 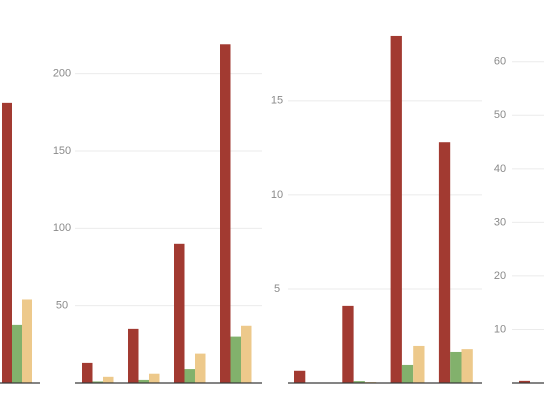 What do you see at coordinates (500, 222) in the screenshot?
I see `y-tick-label: 30` at bounding box center [500, 222].